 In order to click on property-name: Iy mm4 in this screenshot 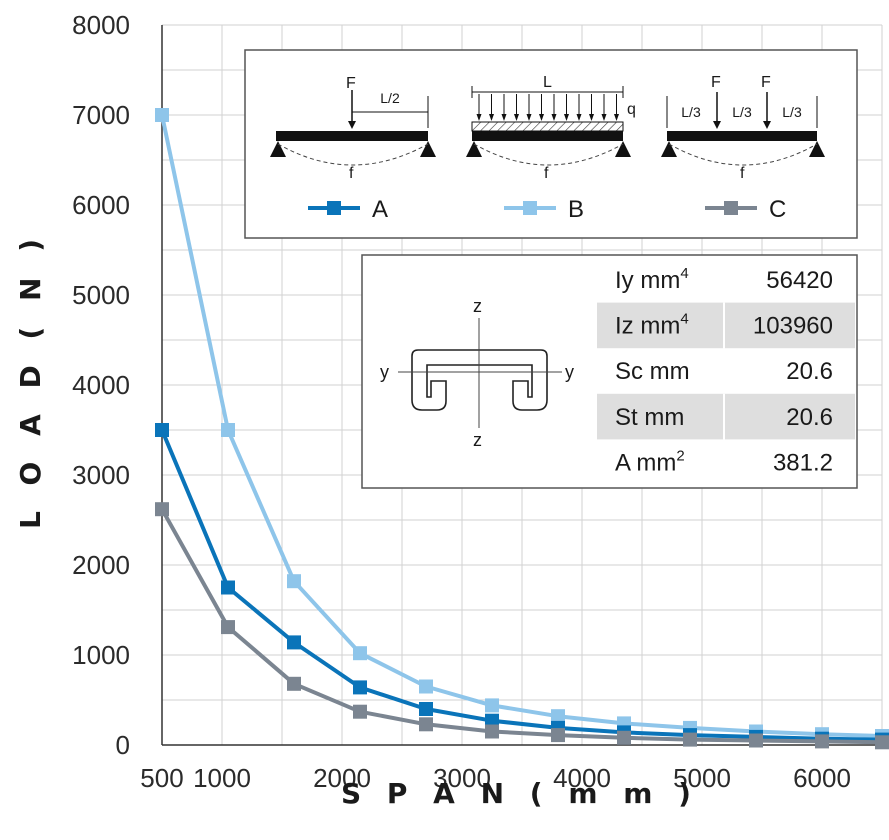, I will do `click(652, 279)`.